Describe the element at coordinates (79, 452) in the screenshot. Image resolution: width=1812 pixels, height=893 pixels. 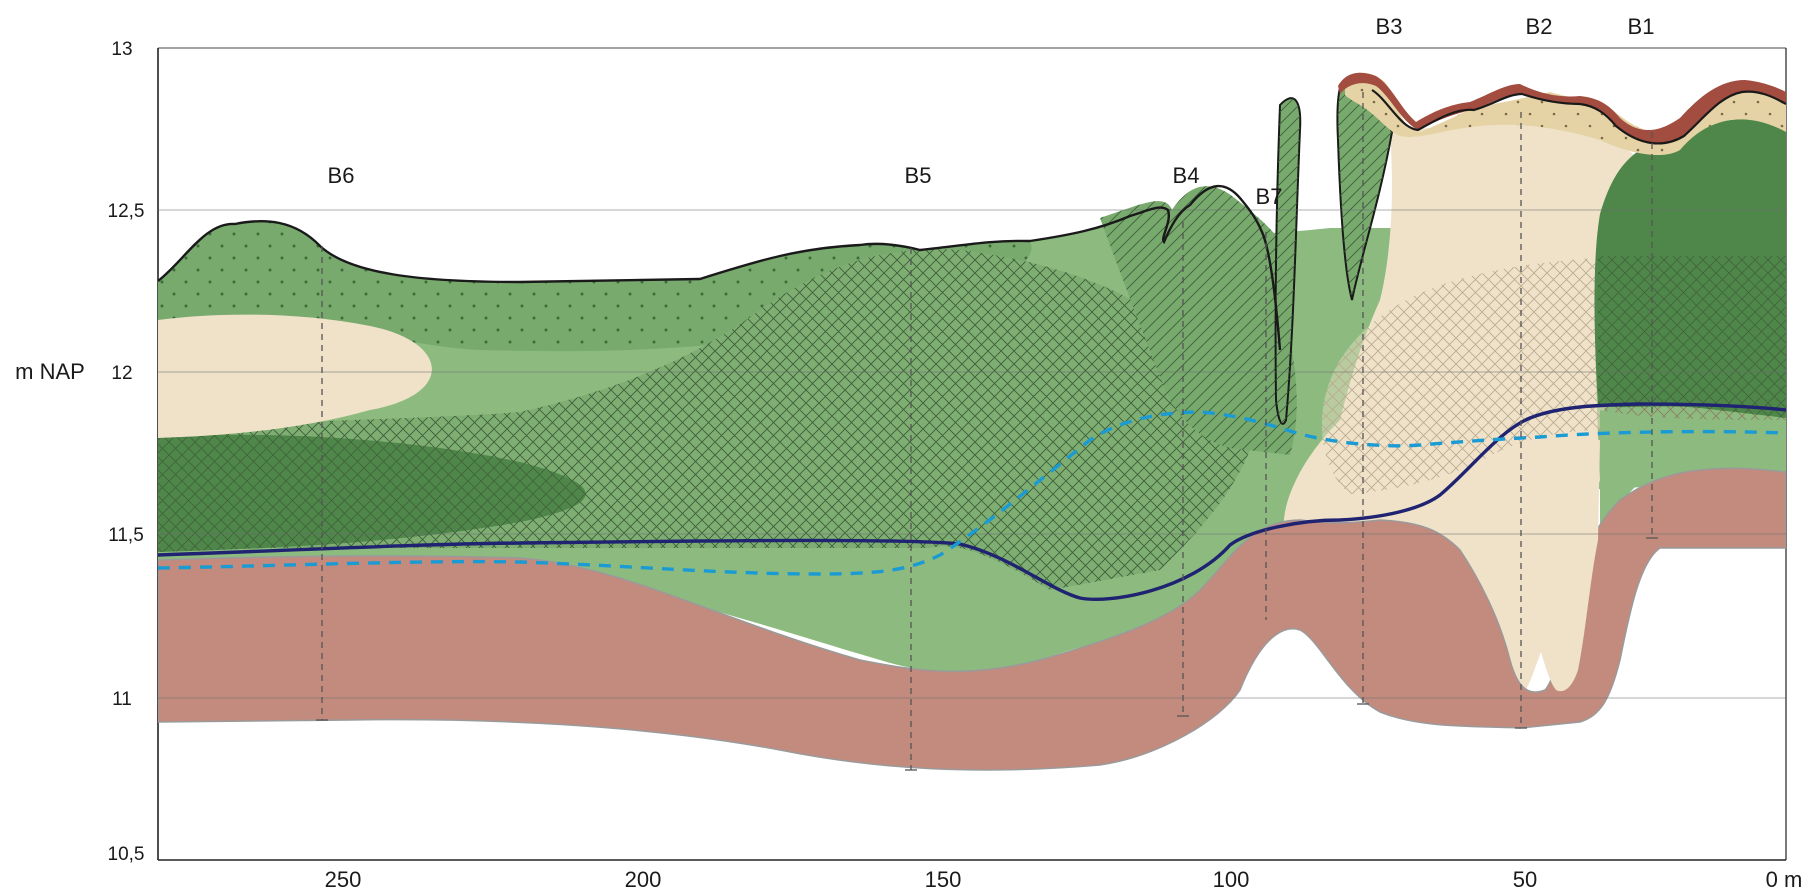
I see `y-axis: 13 12,5 12 11,5 11 10,5 m NAP` at that location.